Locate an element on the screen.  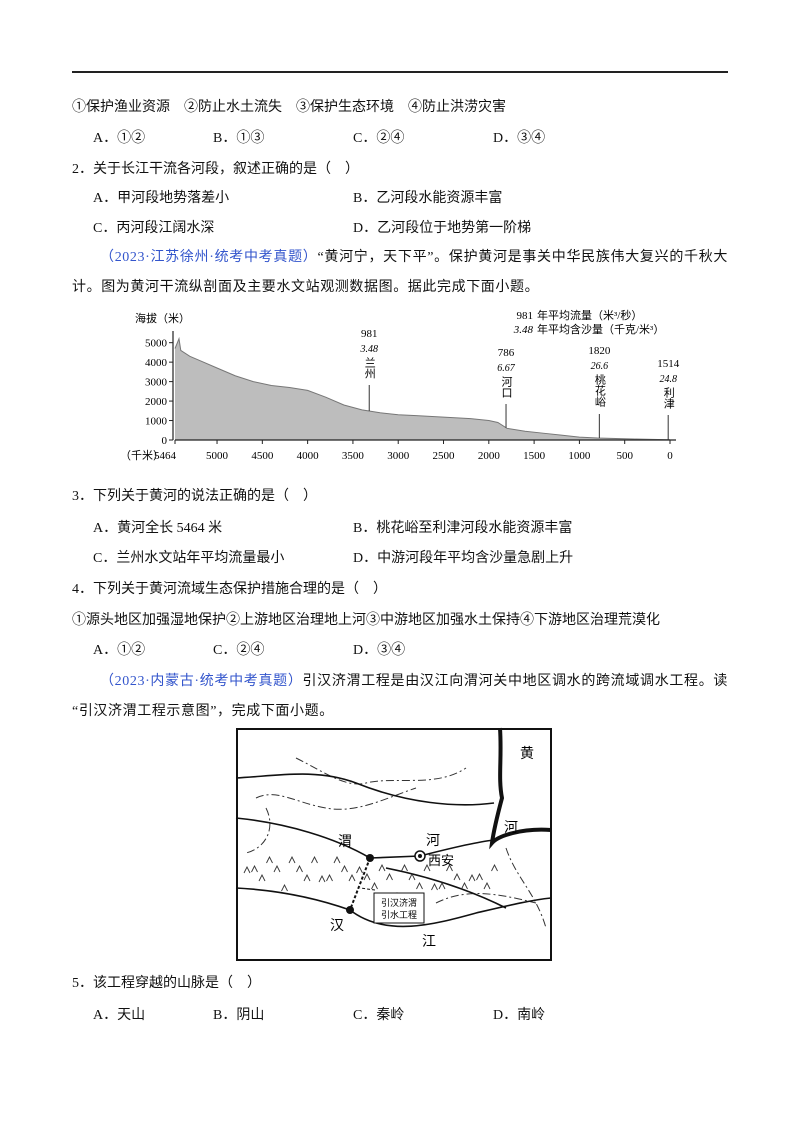
choice: C．②④ is located at coordinates (379, 138).